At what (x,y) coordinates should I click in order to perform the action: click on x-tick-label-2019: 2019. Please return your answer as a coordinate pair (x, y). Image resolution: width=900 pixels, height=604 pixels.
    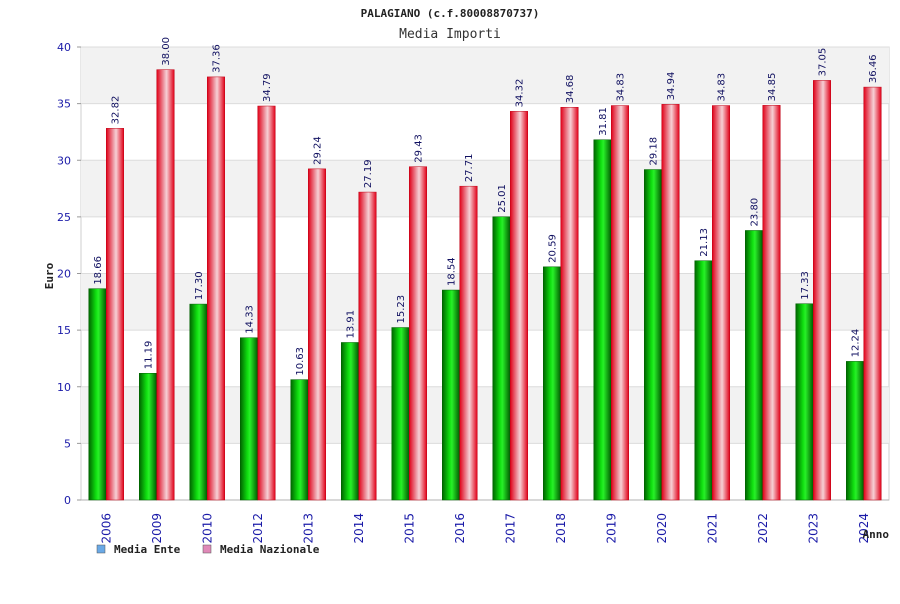
    Looking at the image, I should click on (611, 528).